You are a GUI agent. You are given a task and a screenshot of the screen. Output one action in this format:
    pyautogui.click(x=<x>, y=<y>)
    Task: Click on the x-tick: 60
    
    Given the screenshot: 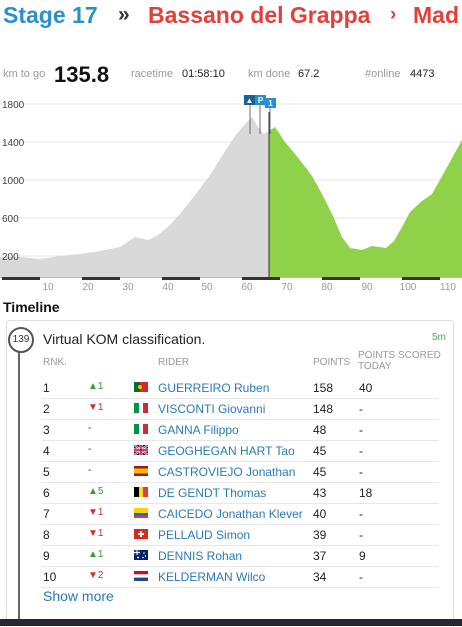 What is the action you would take?
    pyautogui.click(x=247, y=287)
    